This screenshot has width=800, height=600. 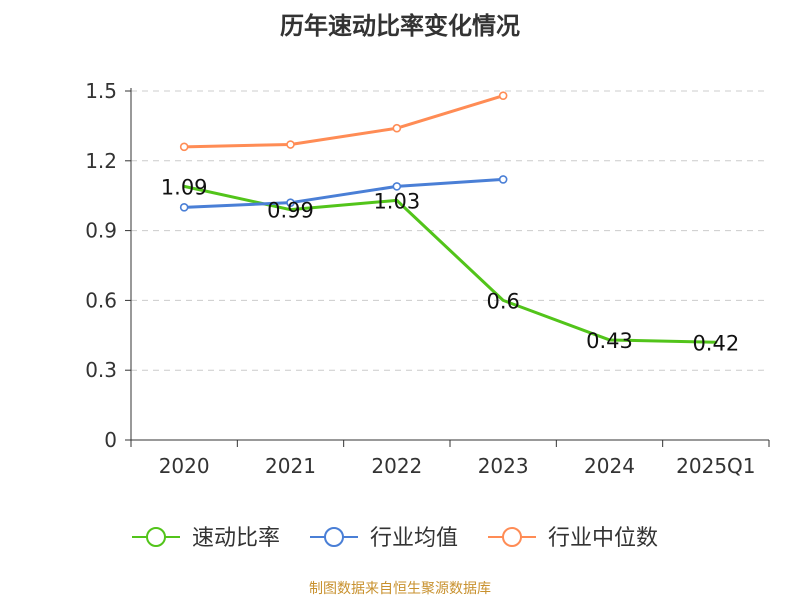 I want to click on x-tick-label: 2022, so click(x=396, y=466).